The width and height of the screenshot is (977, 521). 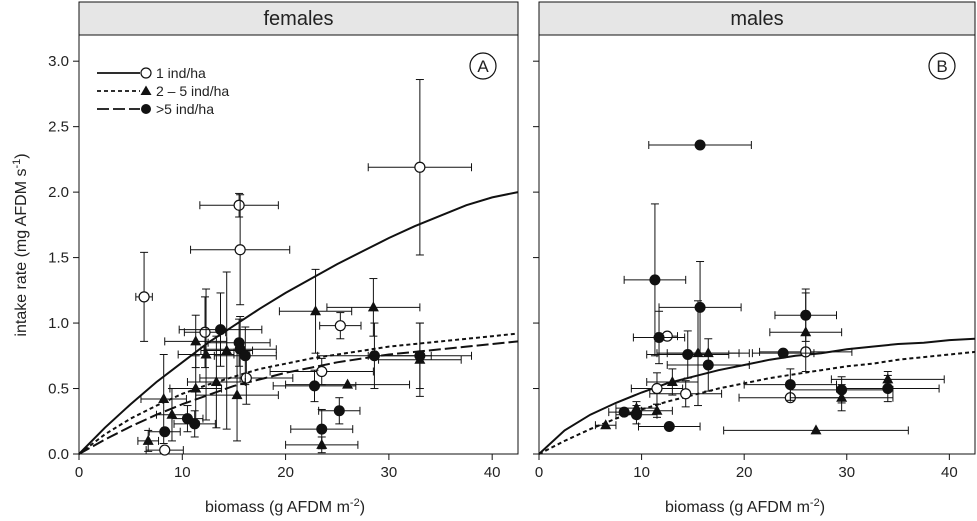 I want to click on panel-a-series-2-point-11-filled-circle, so click(x=420, y=356).